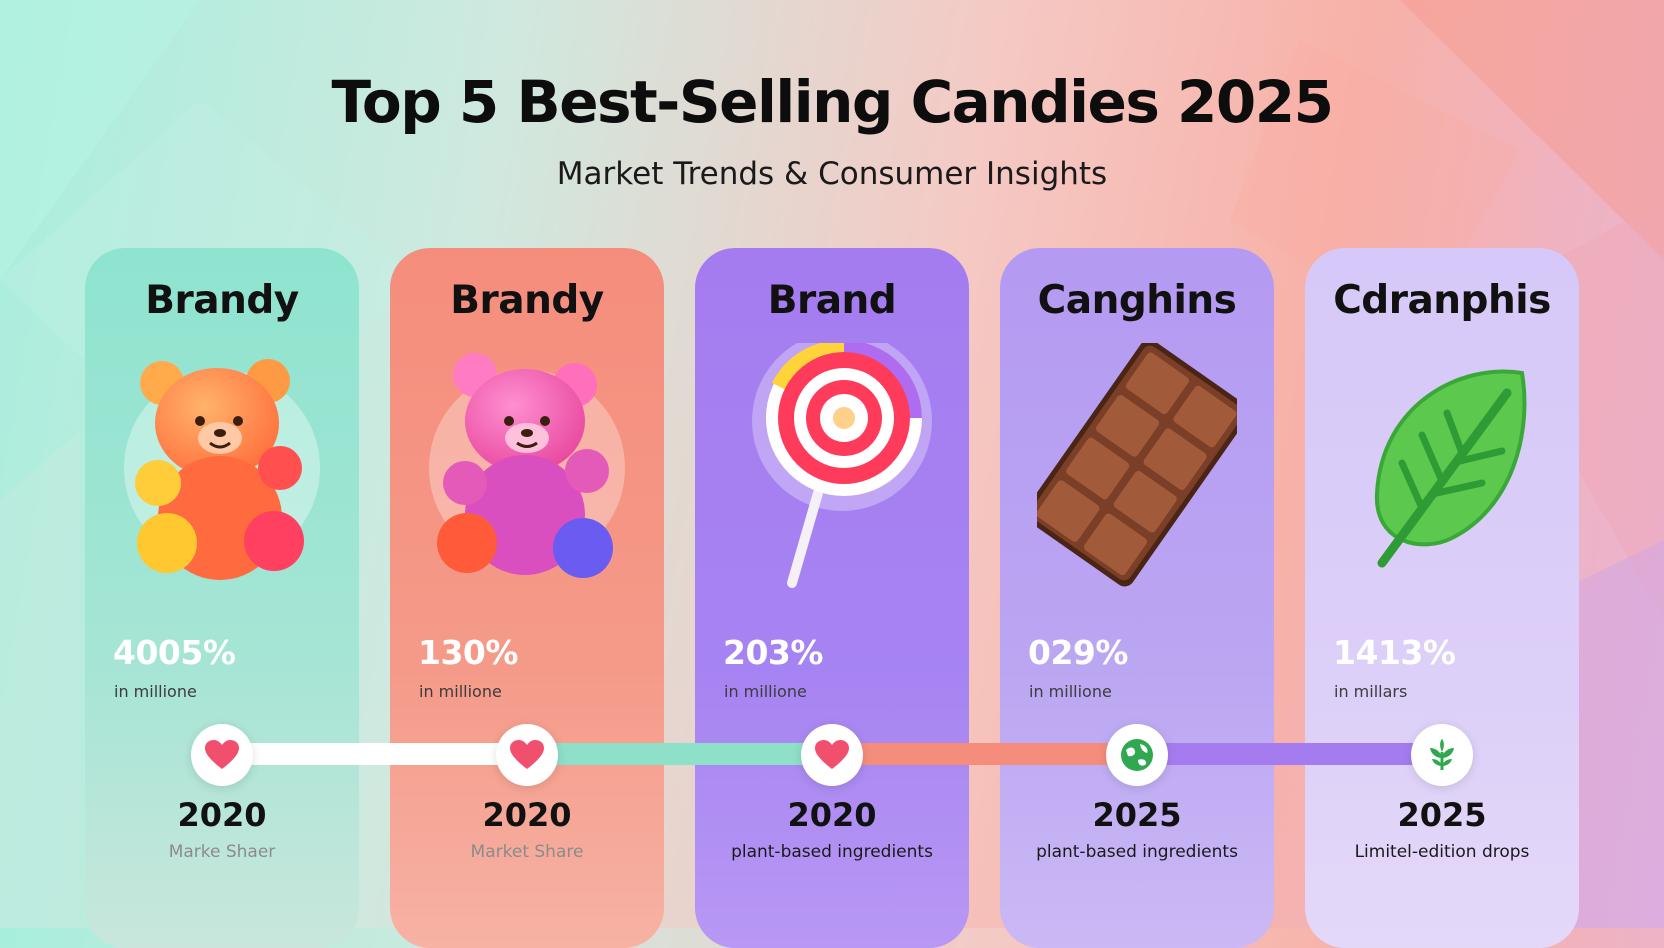 The image size is (1664, 948). Describe the element at coordinates (832, 174) in the screenshot. I see `page-subtitle: Market Trends & Consumer Insights` at that location.